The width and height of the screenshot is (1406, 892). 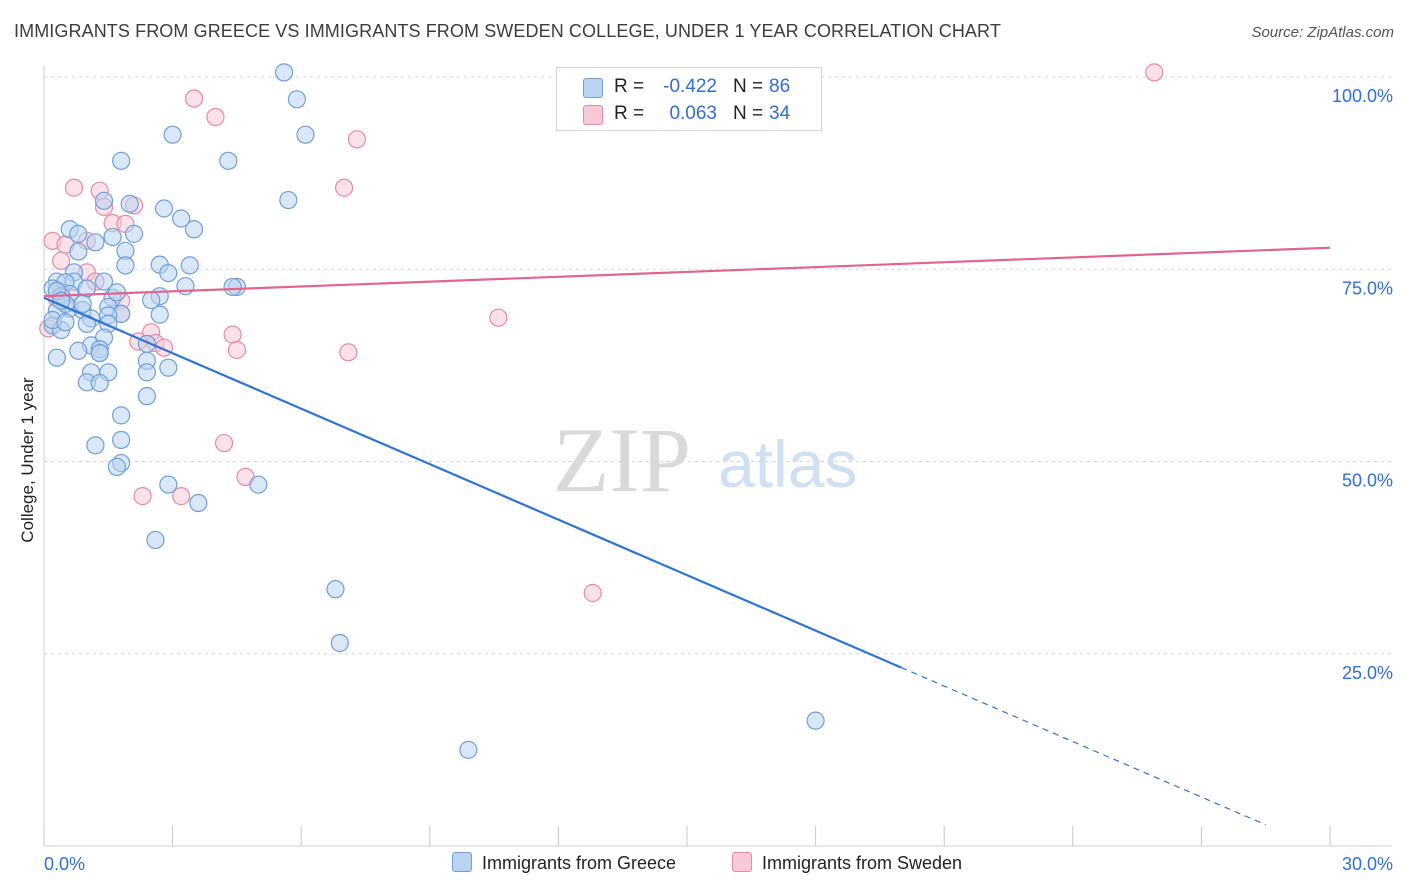 I want to click on watermark-zip: ZIP, so click(x=622, y=460).